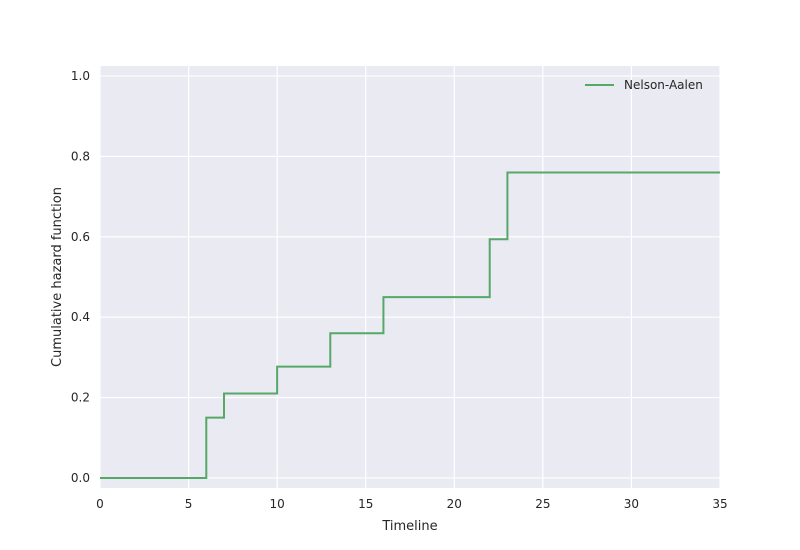 This screenshot has height=550, width=800. Describe the element at coordinates (365, 504) in the screenshot. I see `x-tick-label: 15` at that location.